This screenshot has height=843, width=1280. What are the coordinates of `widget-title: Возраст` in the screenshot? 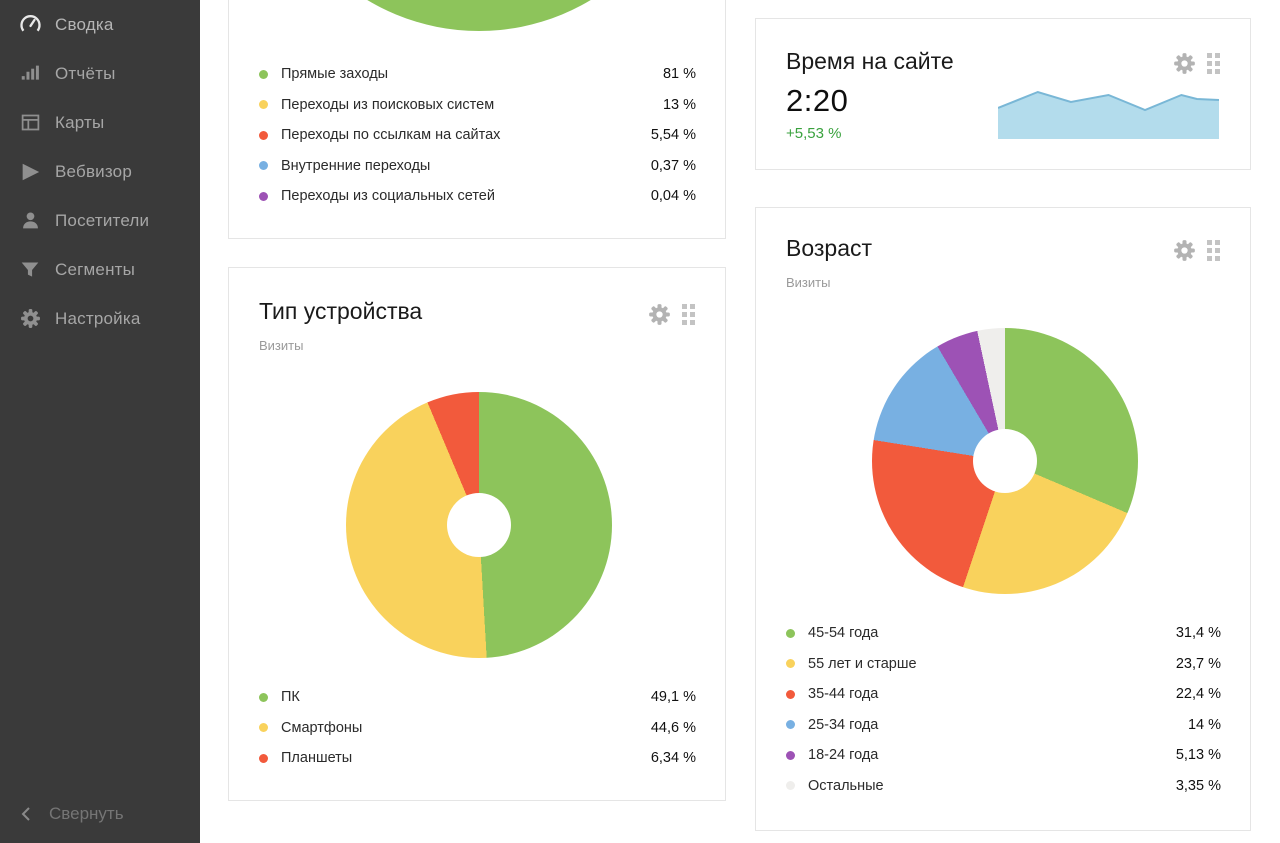 It's located at (829, 248).